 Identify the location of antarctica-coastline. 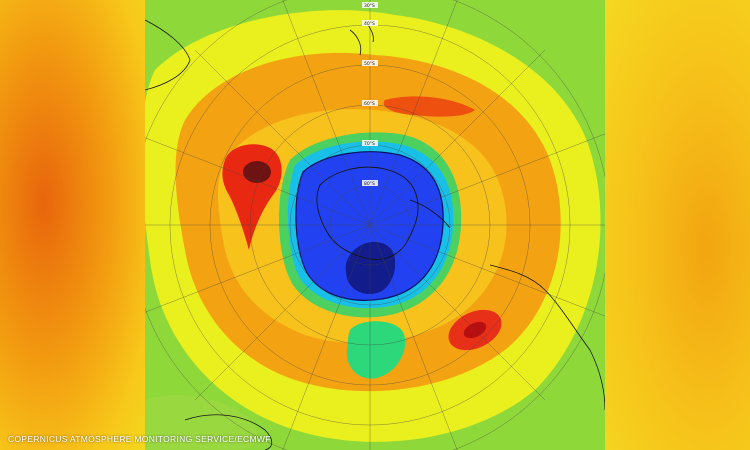
(367, 213).